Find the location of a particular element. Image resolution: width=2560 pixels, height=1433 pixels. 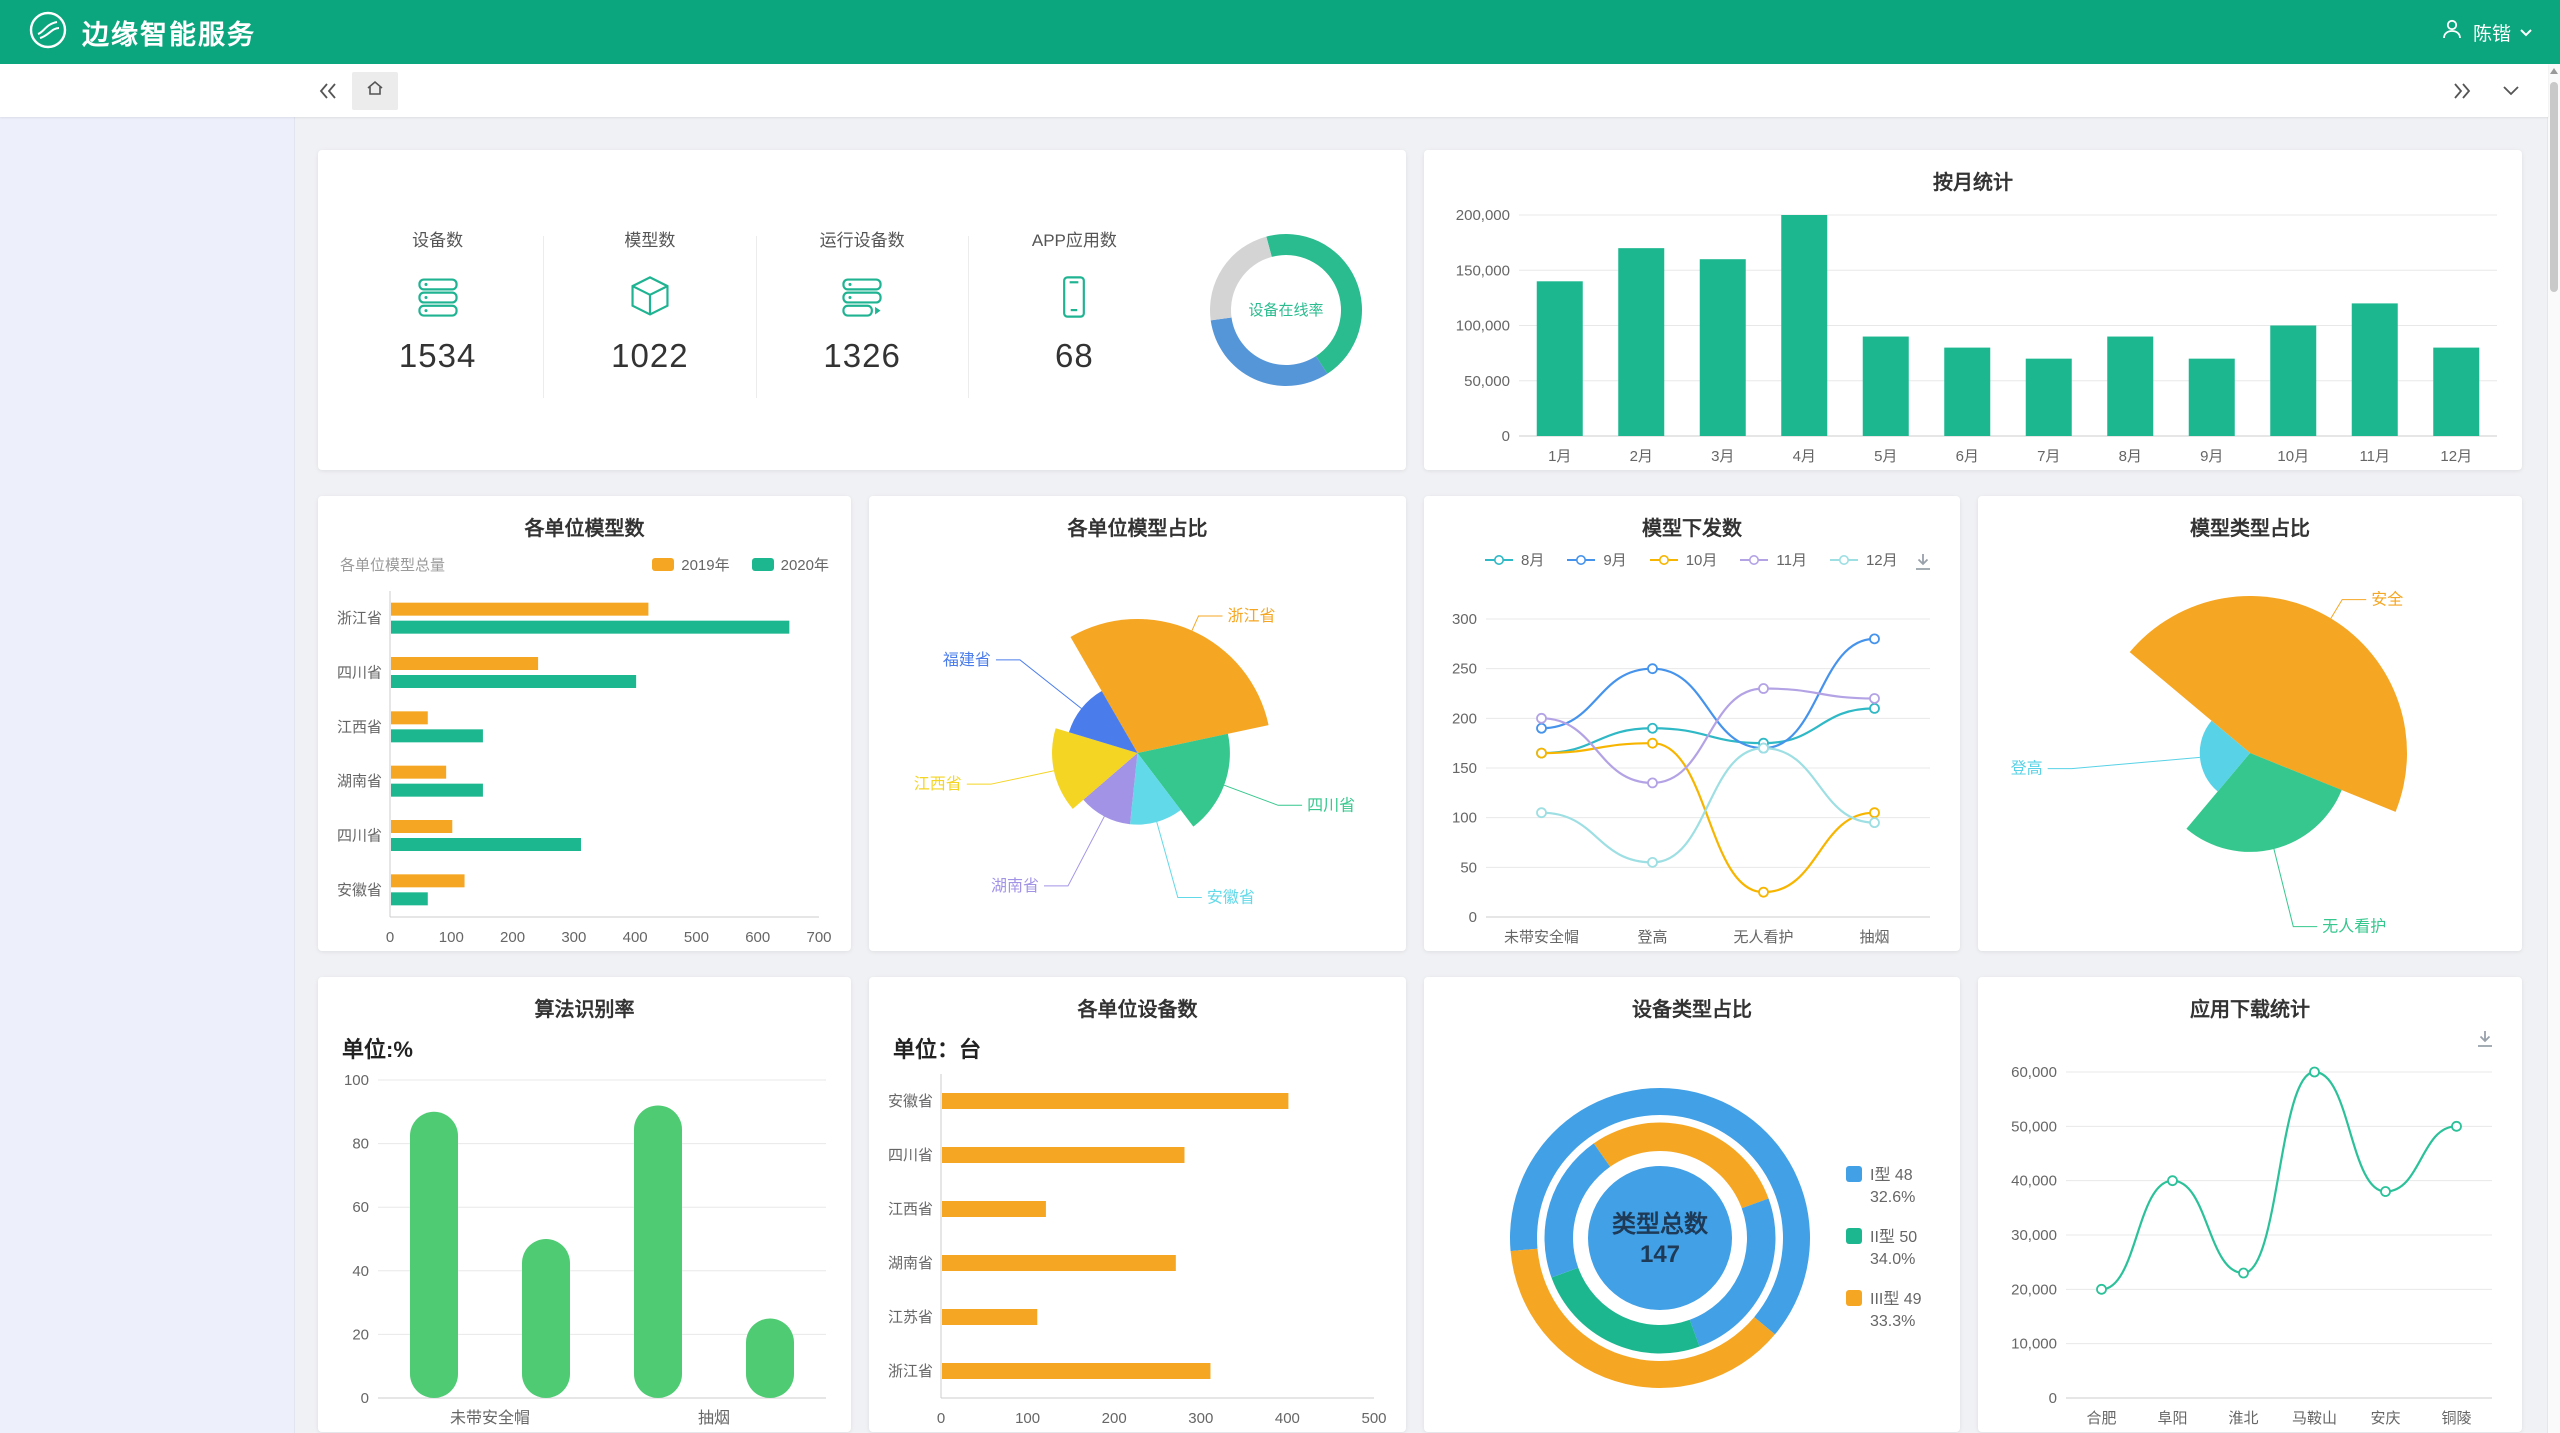

user-name: 陈锴 is located at coordinates (2491, 34).